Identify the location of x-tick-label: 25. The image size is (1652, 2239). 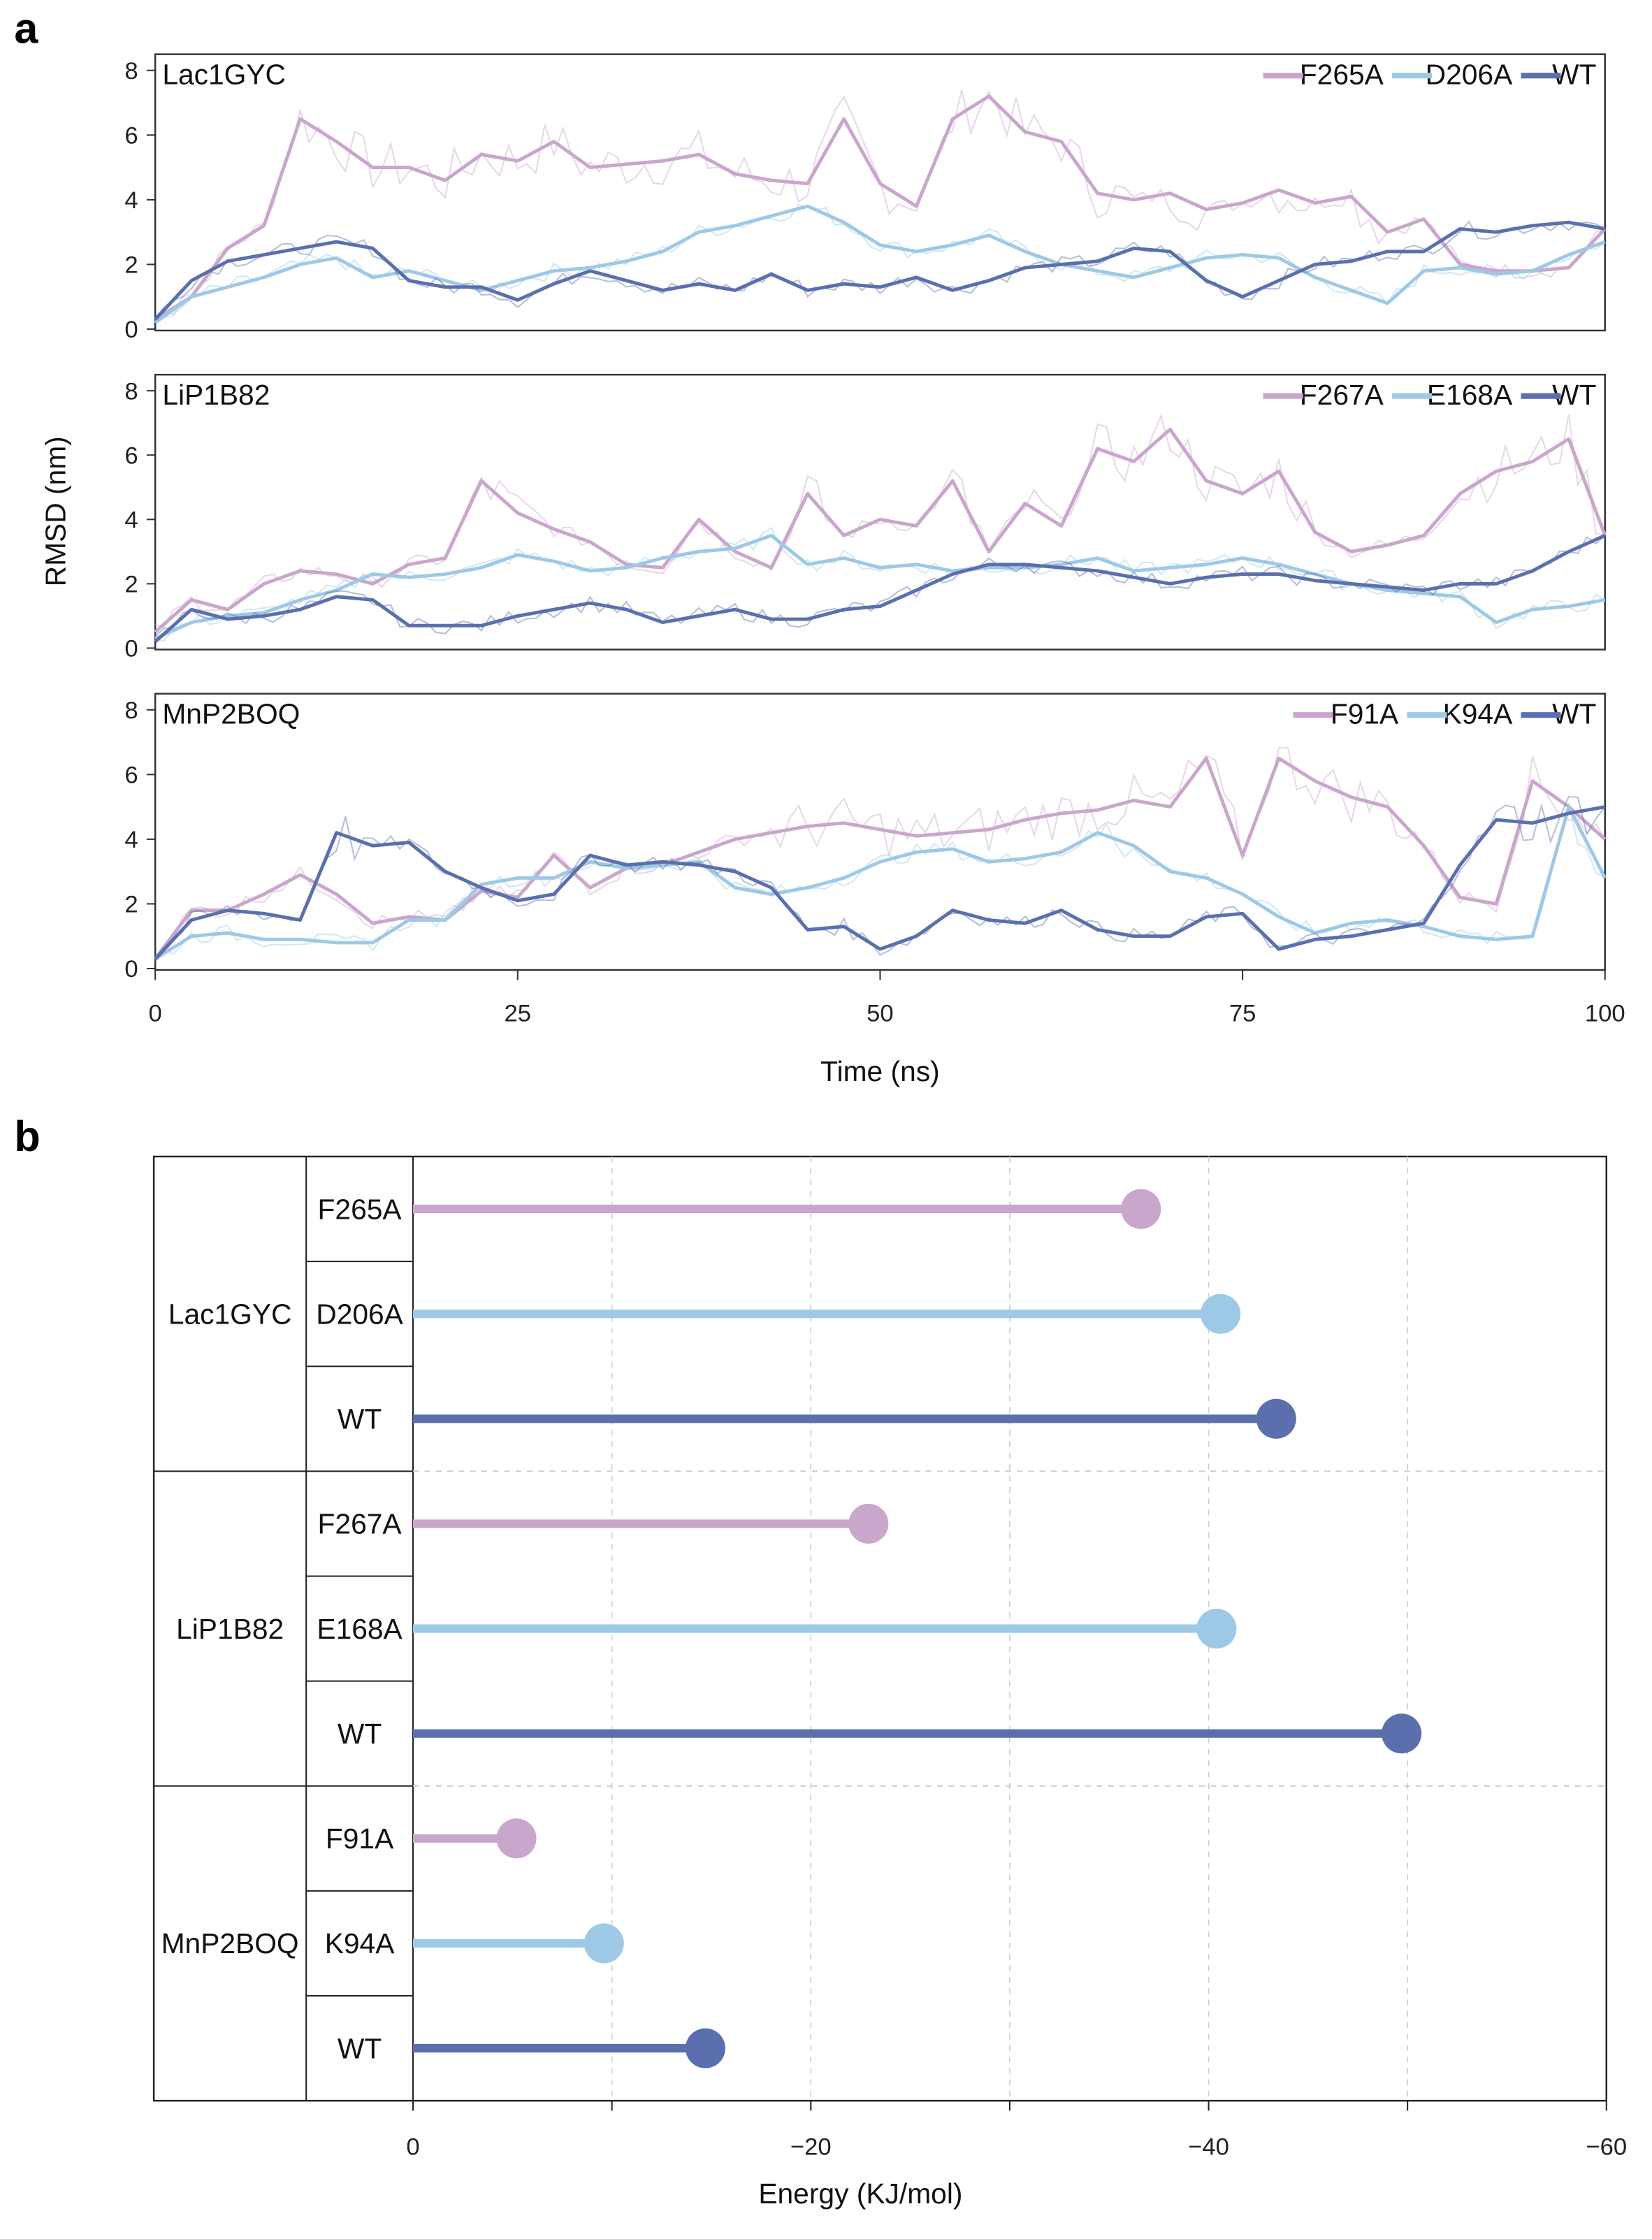
(519, 1014).